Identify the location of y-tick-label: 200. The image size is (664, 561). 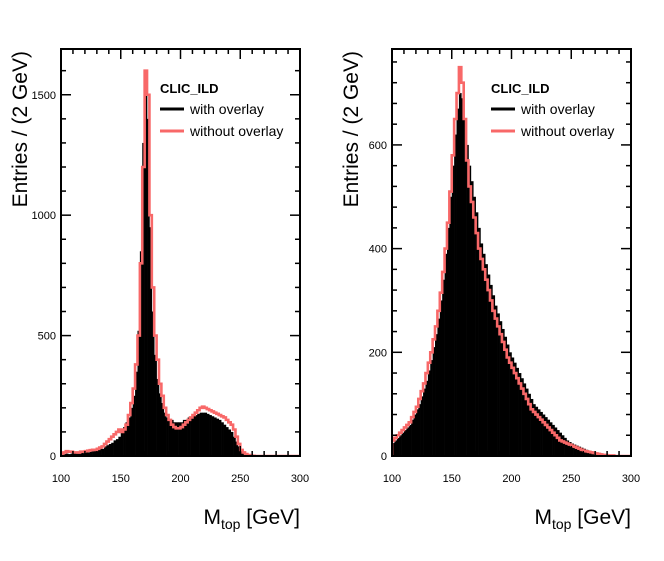
(378, 353).